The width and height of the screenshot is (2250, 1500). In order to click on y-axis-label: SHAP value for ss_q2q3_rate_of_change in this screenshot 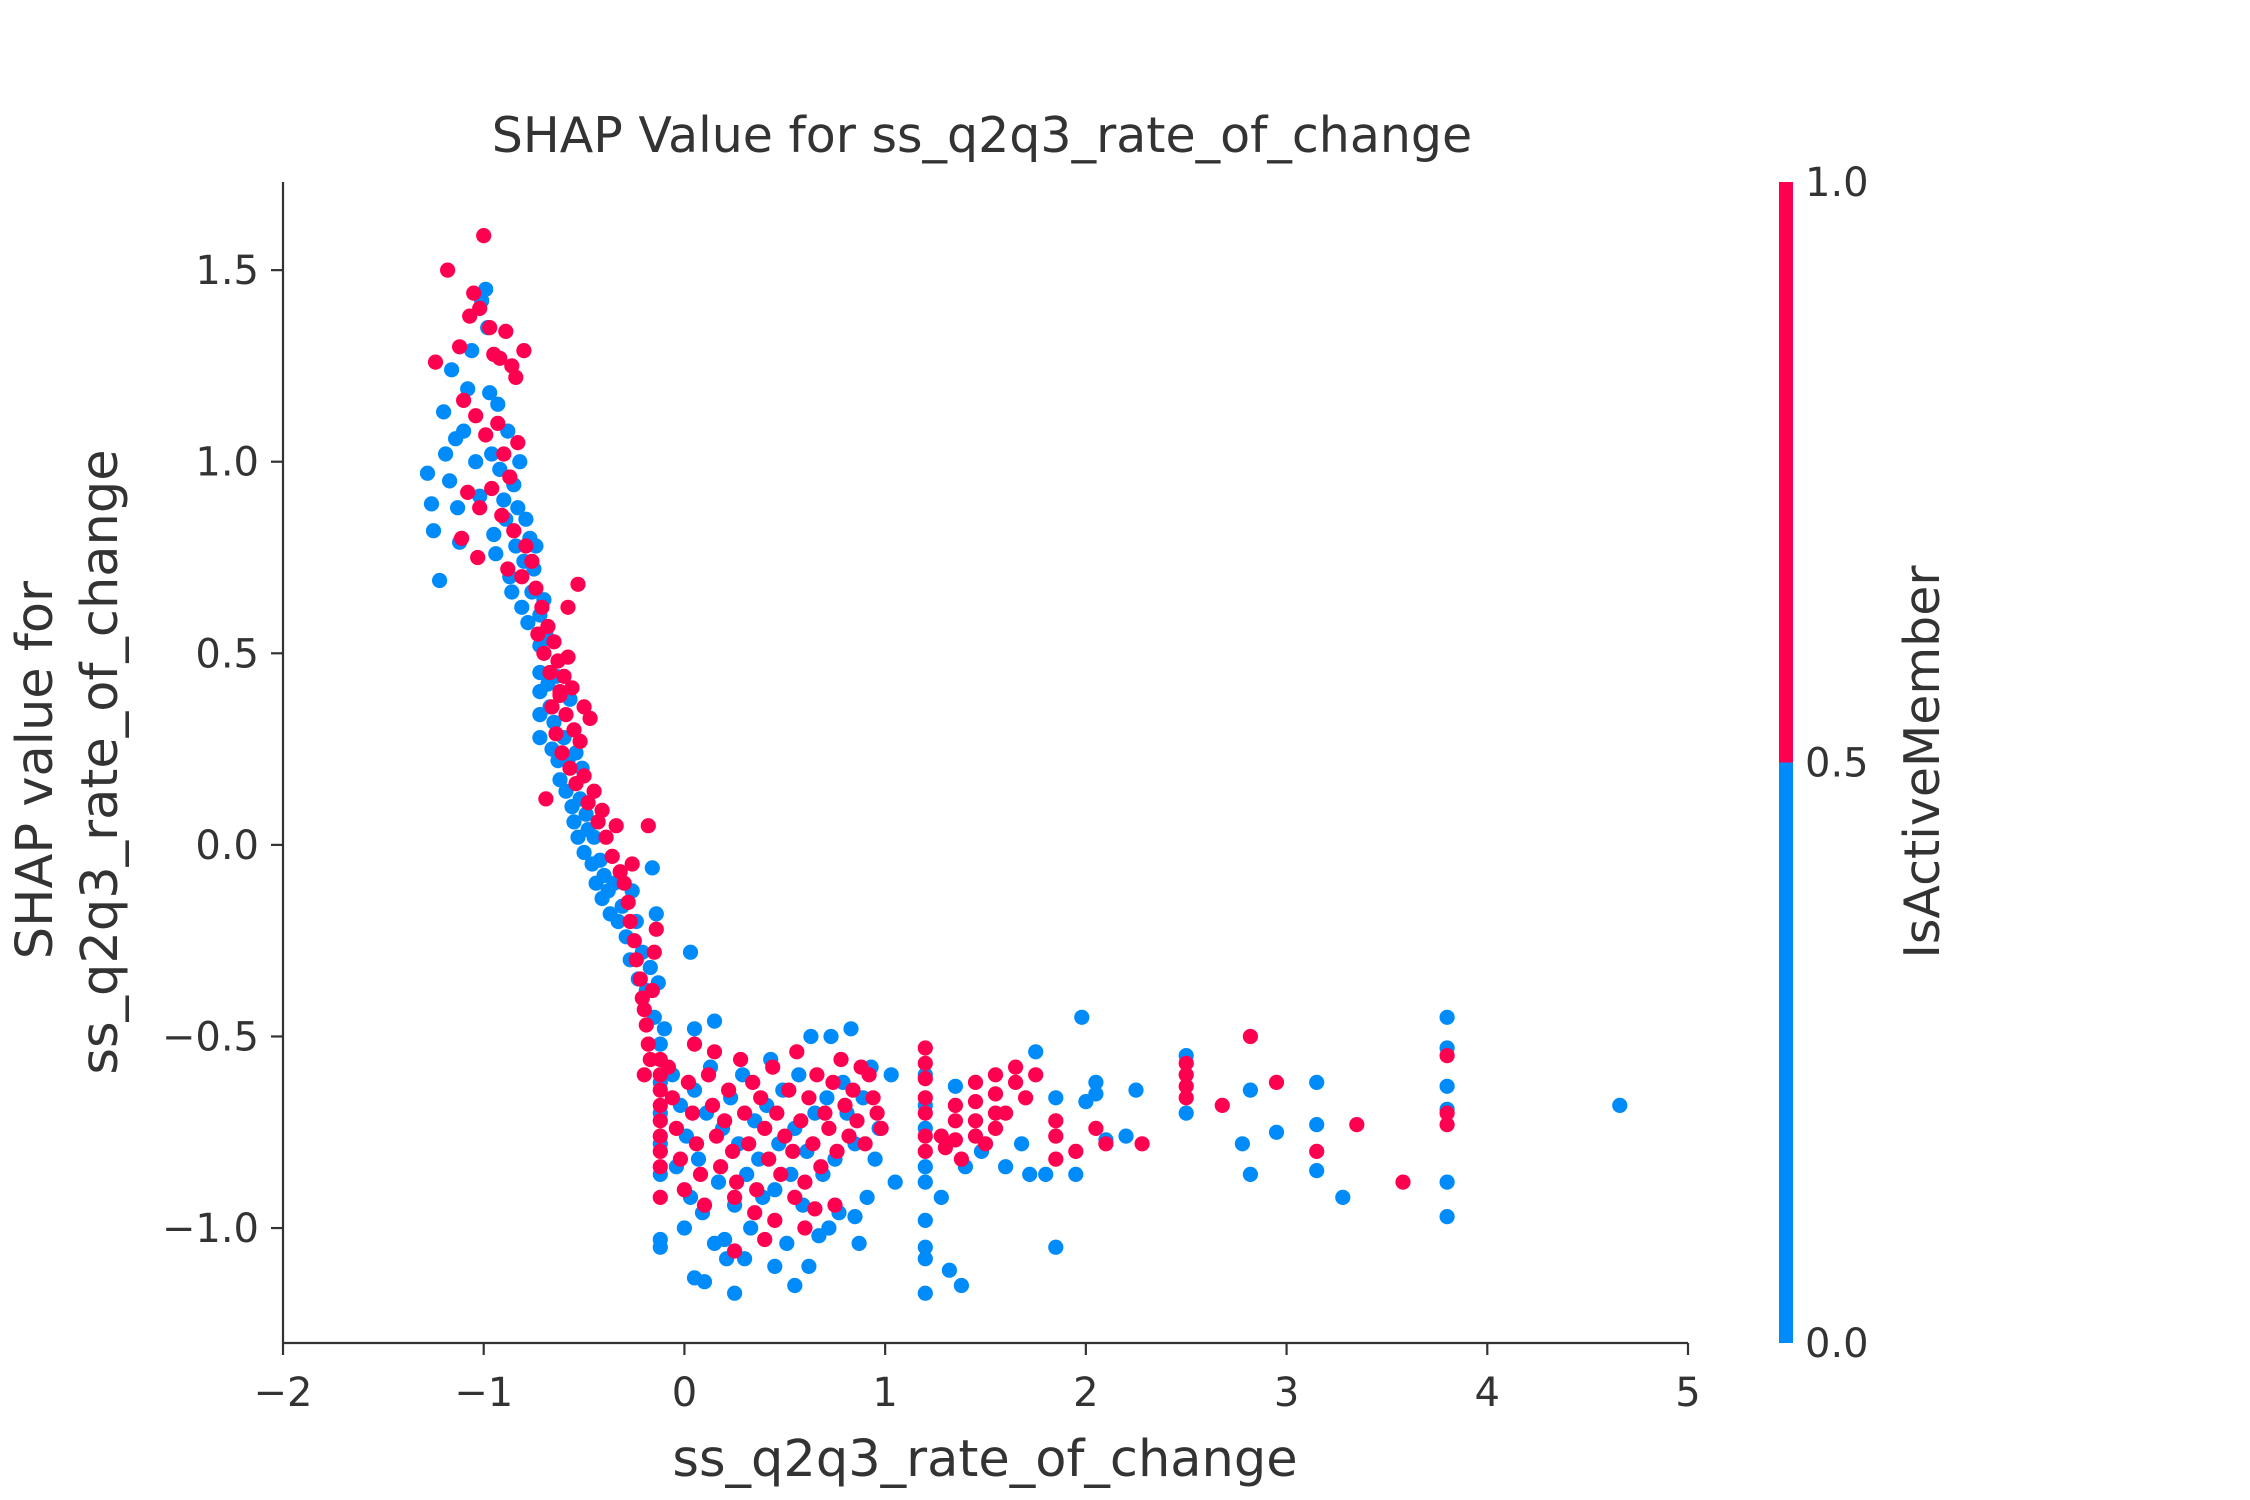, I will do `click(68, 761)`.